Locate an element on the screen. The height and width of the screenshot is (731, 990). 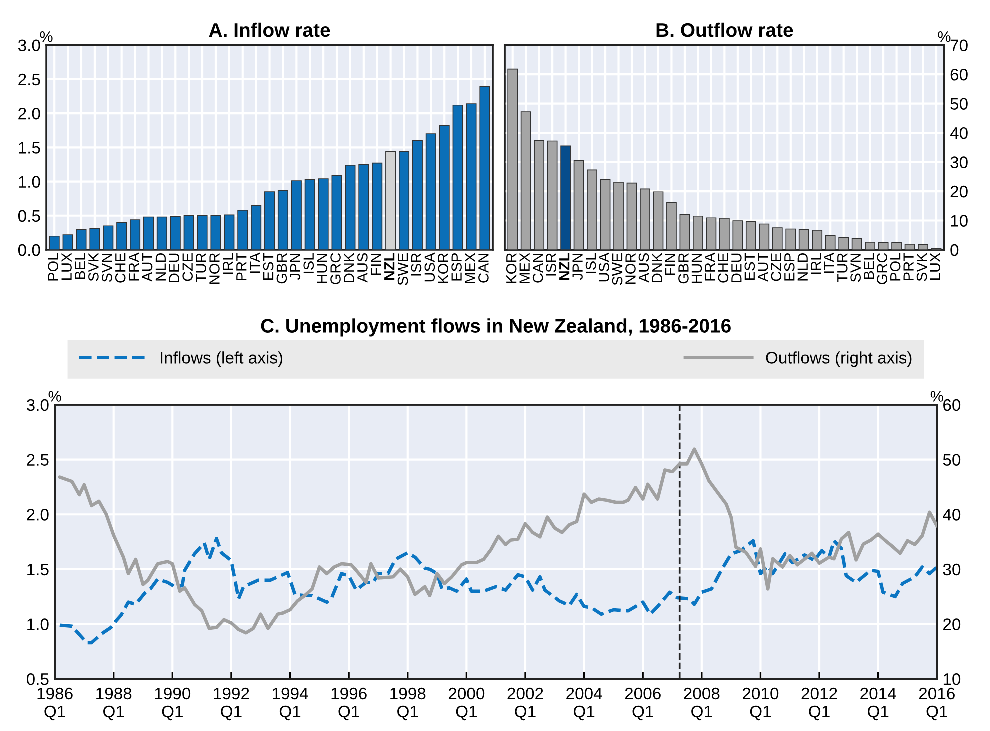
x-tick-label: DNK is located at coordinates (657, 267).